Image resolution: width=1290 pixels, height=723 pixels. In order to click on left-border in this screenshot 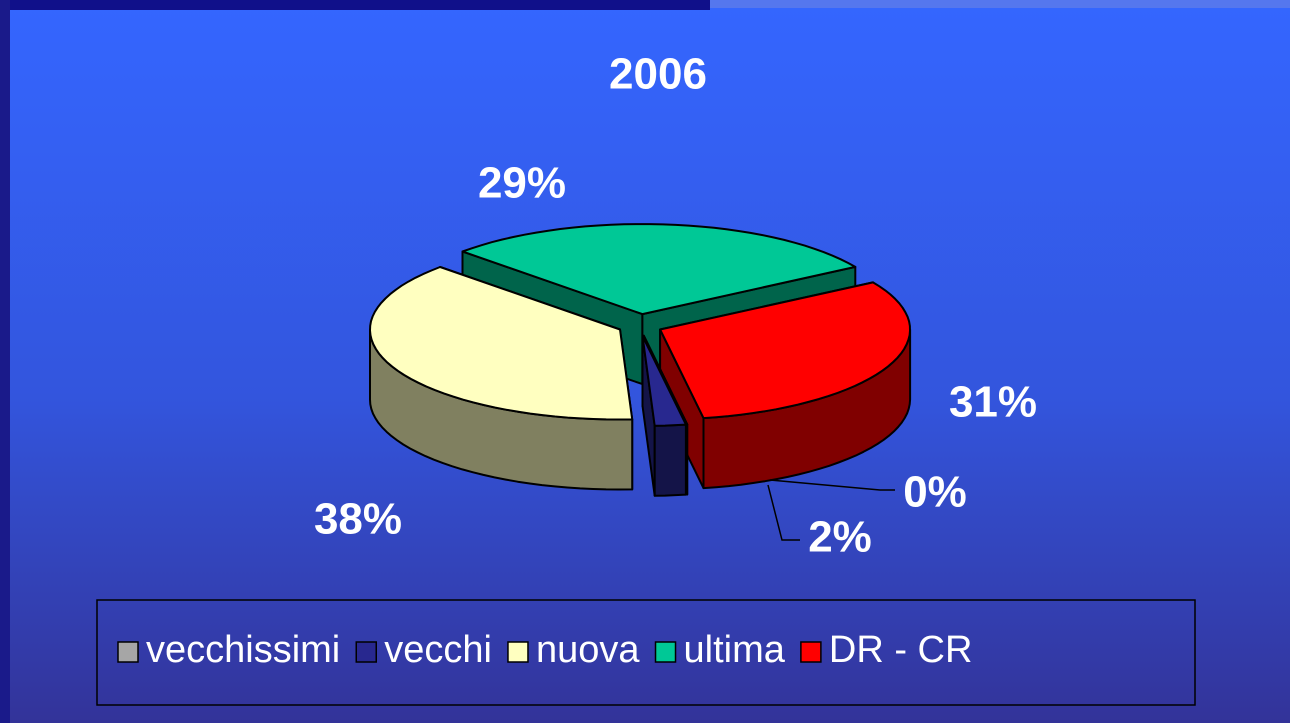, I will do `click(5, 361)`.